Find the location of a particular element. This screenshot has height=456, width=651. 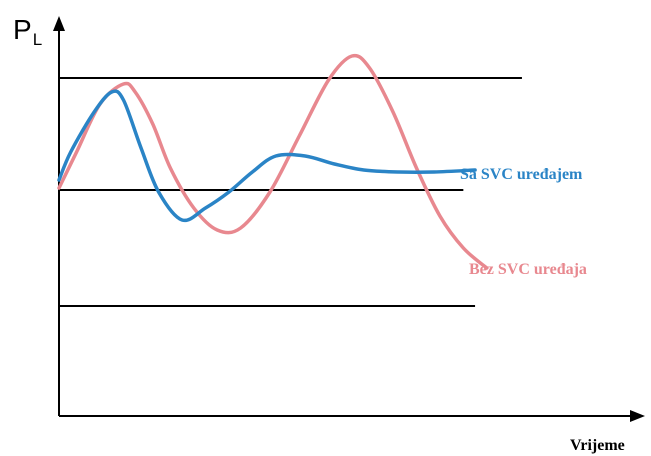

series-label-sa-svc: Sa SVC uređajem is located at coordinates (521, 174).